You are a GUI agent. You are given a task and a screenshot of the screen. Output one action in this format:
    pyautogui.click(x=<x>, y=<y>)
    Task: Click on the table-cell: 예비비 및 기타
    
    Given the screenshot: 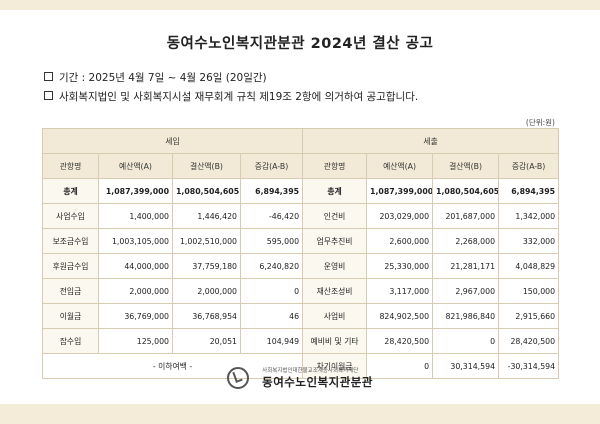 What is the action you would take?
    pyautogui.click(x=335, y=341)
    